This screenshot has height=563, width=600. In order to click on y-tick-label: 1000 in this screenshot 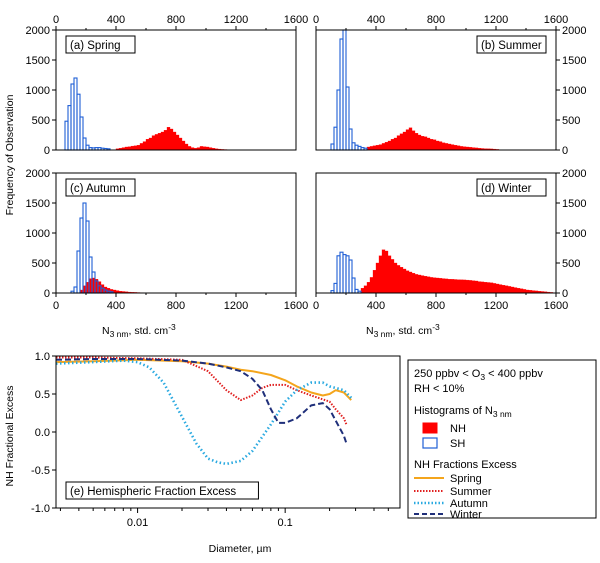, I will do `click(574, 234)`.